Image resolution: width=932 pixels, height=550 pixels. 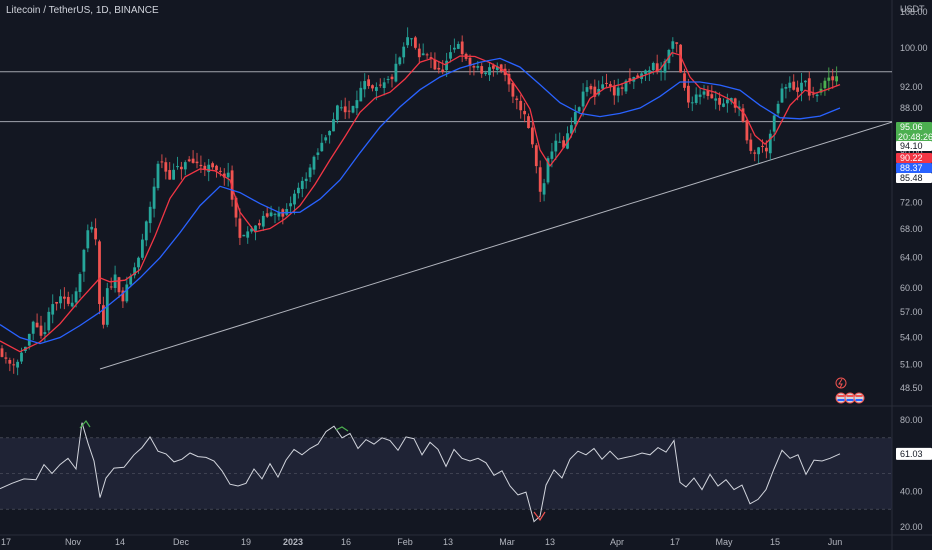 What do you see at coordinates (446, 473) in the screenshot?
I see `rsi-band` at bounding box center [446, 473].